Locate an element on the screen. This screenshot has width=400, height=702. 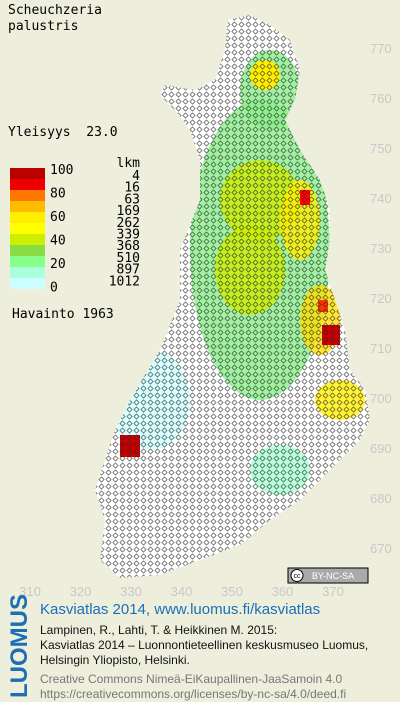
easting-label: 320 is located at coordinates (81, 591).